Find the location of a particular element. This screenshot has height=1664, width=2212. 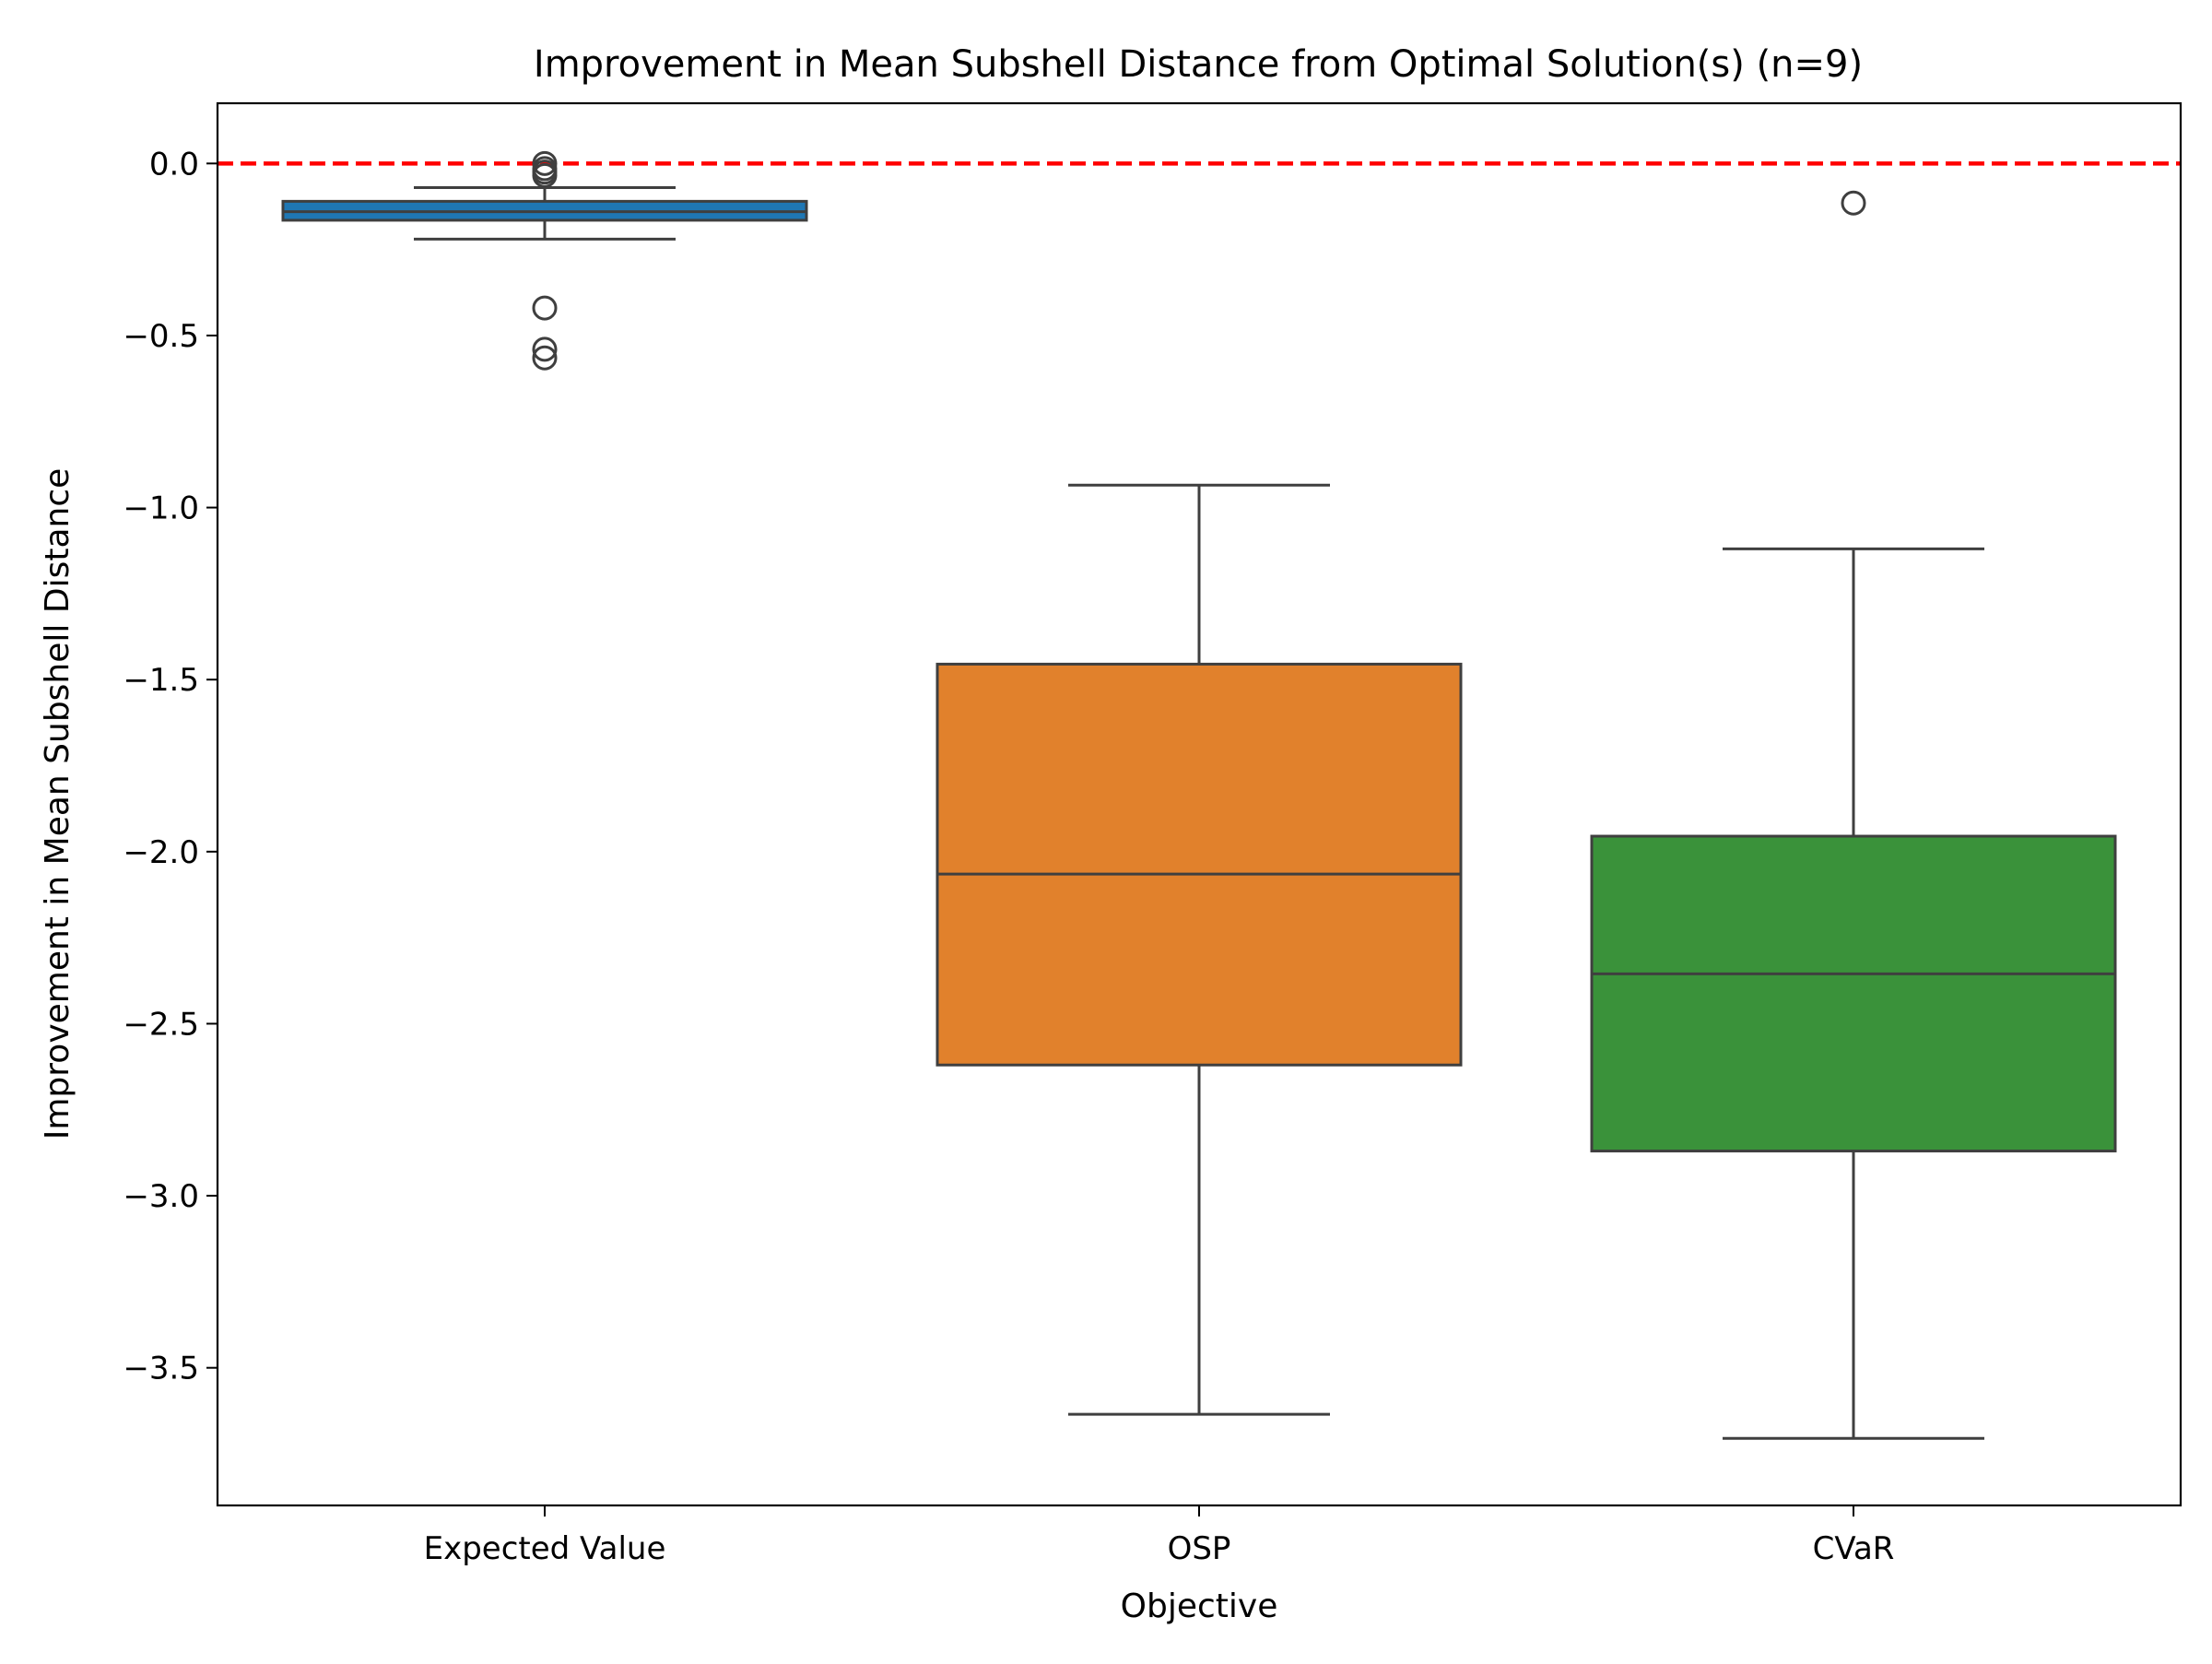

y-tick-label: −1.5 is located at coordinates (161, 680).